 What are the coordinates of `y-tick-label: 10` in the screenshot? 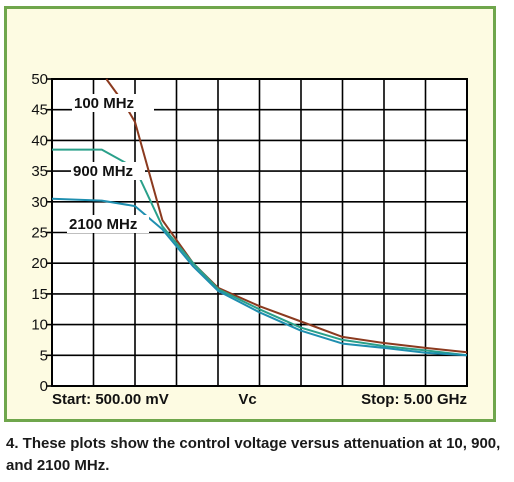 It's located at (39, 325).